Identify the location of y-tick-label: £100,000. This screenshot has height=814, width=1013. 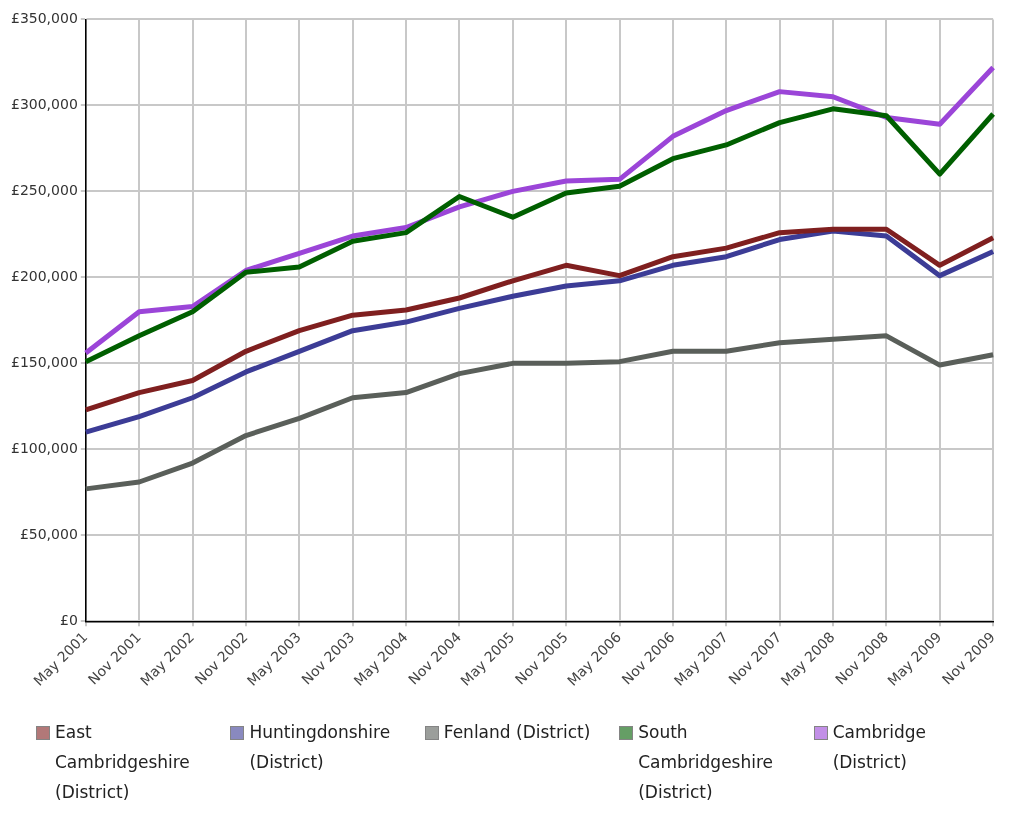
(44, 447).